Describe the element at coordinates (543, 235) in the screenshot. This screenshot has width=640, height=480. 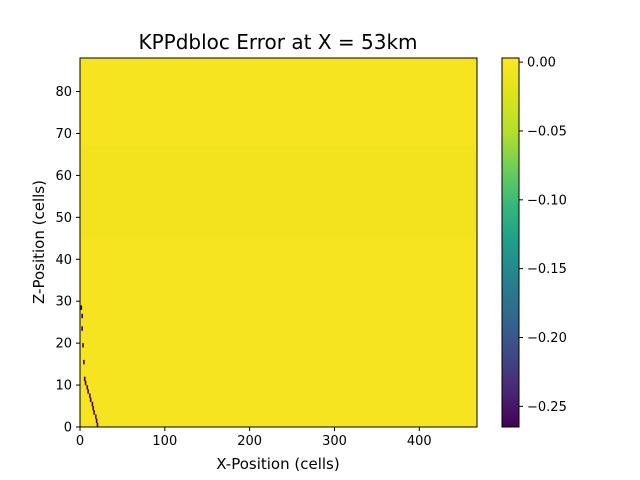
I see `colorbar-ticks: 0.00 −0.05 −0.10 −0.15 −0.20 −0.25` at that location.